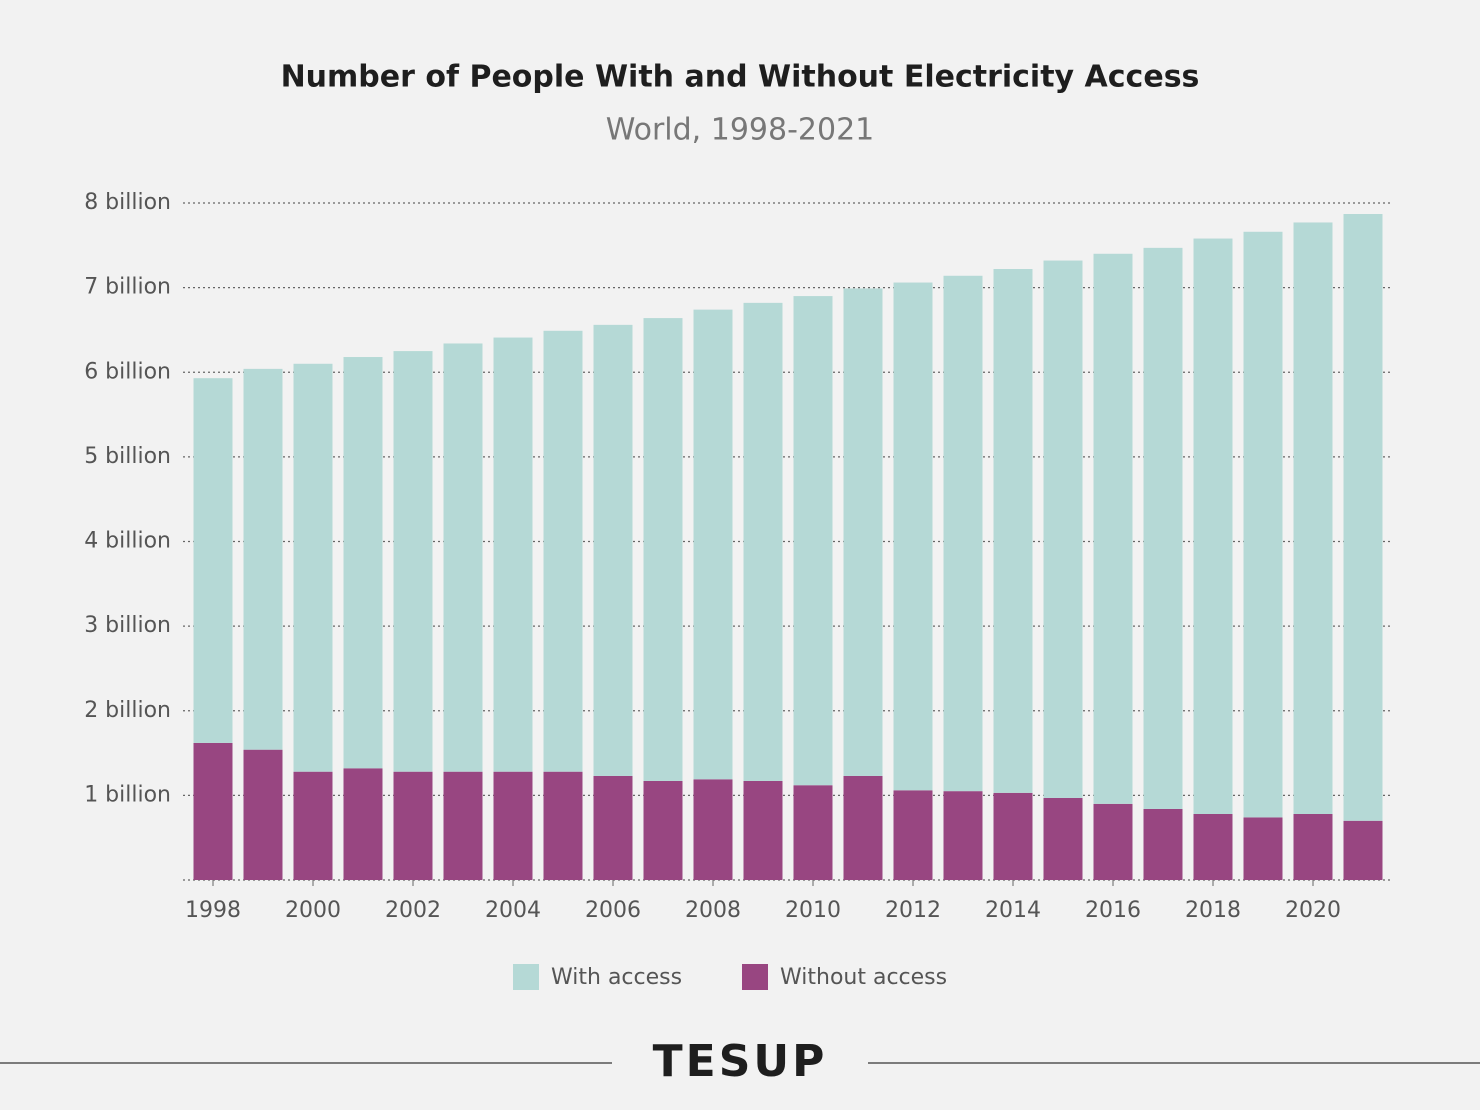  What do you see at coordinates (616, 977) in the screenshot?
I see `legend-label: With access` at bounding box center [616, 977].